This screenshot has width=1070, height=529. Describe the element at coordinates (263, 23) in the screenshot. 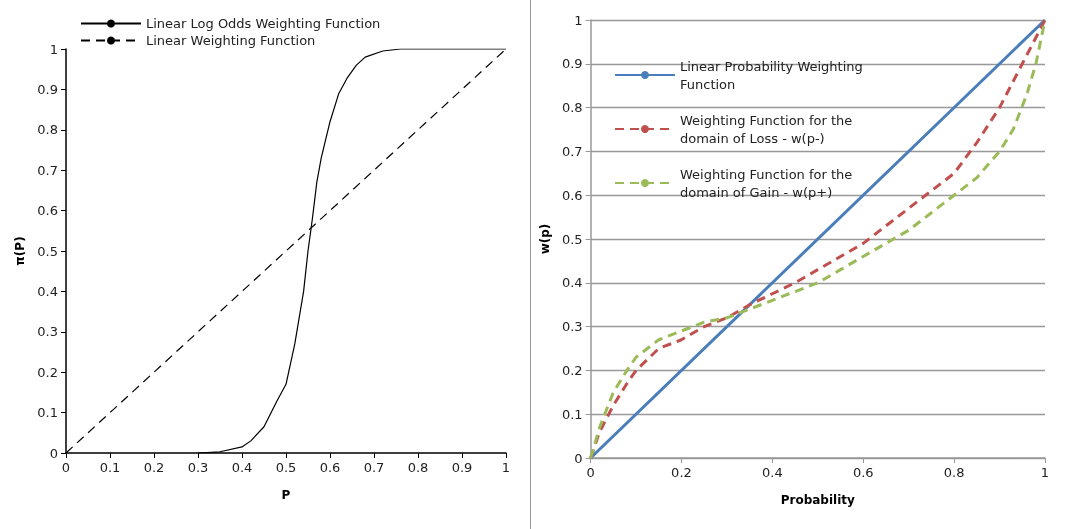

I see `legend-label: Linear Log Odds Weighting Function` at that location.